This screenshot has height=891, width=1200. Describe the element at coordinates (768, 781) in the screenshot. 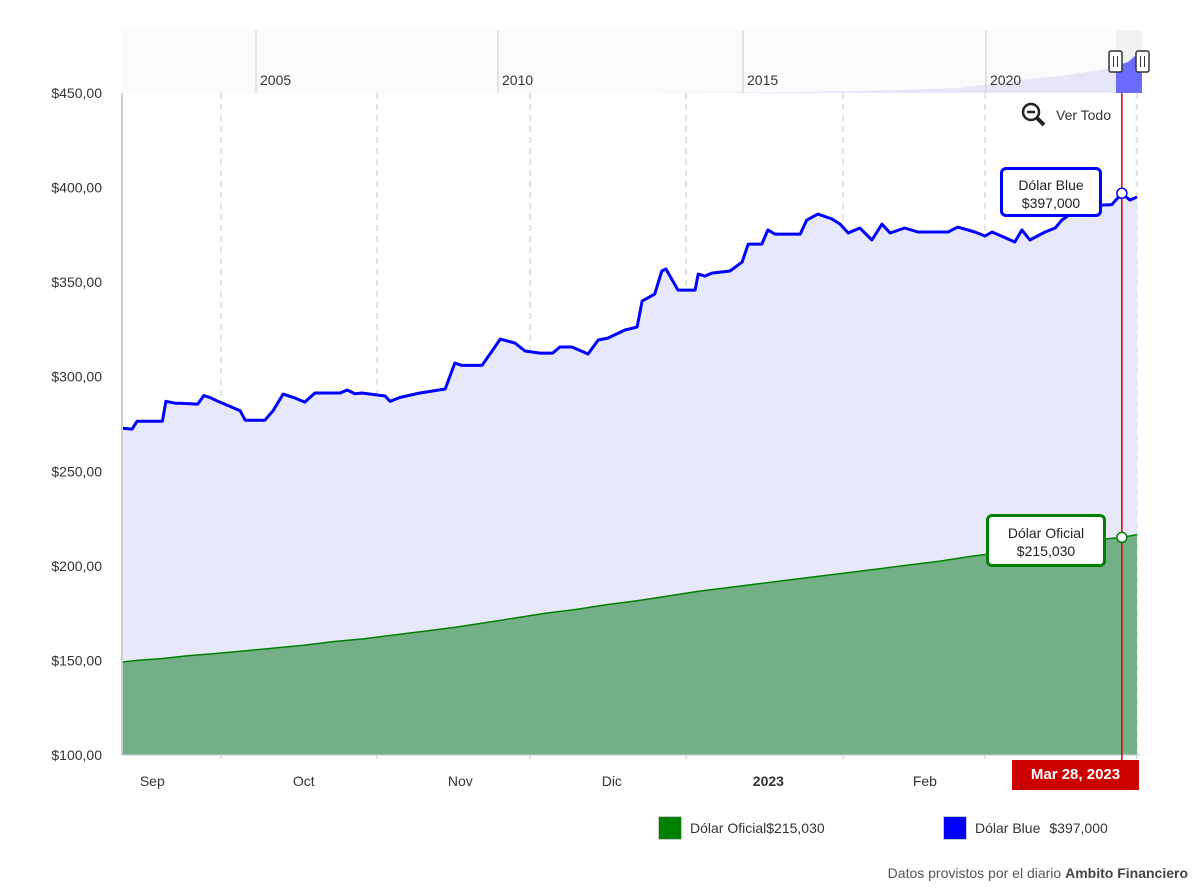

I see `x-tick-label: 2023` at that location.